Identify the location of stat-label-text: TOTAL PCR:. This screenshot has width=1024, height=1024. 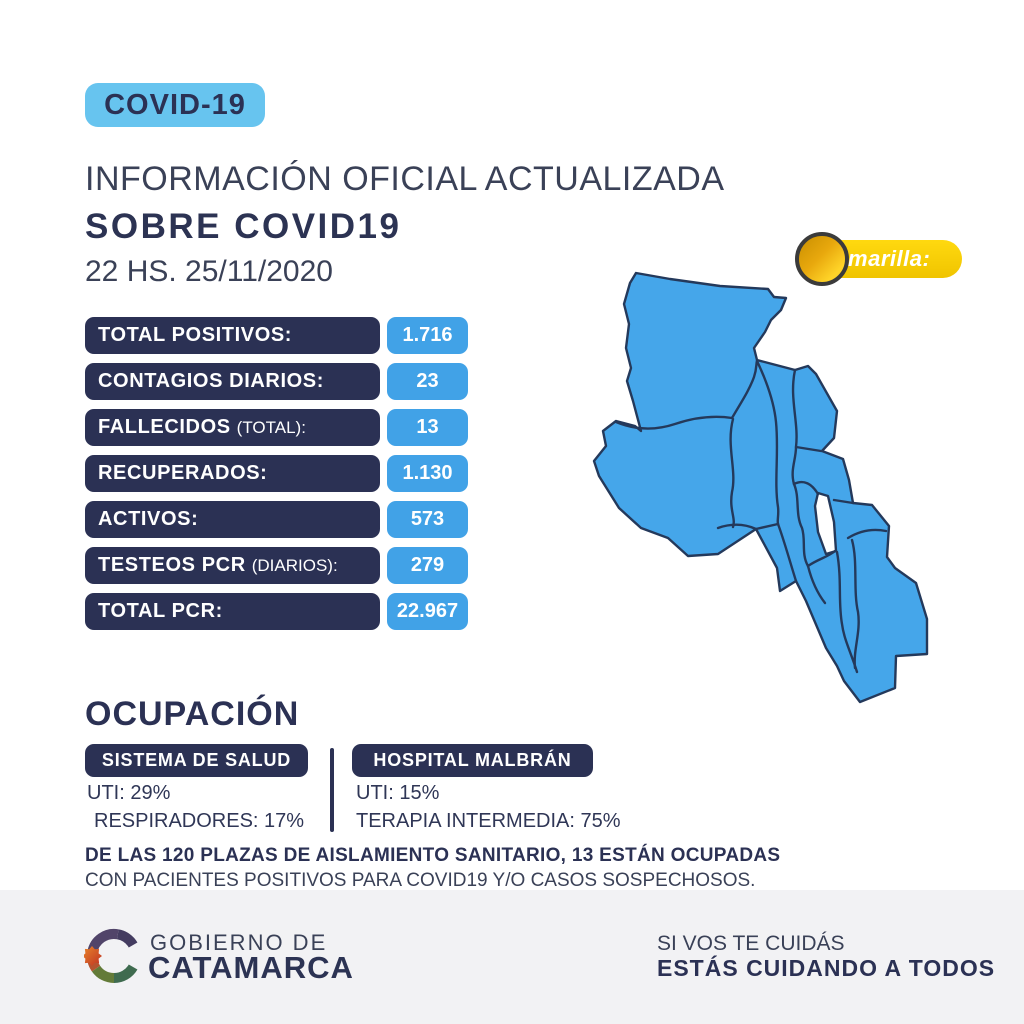
(160, 611).